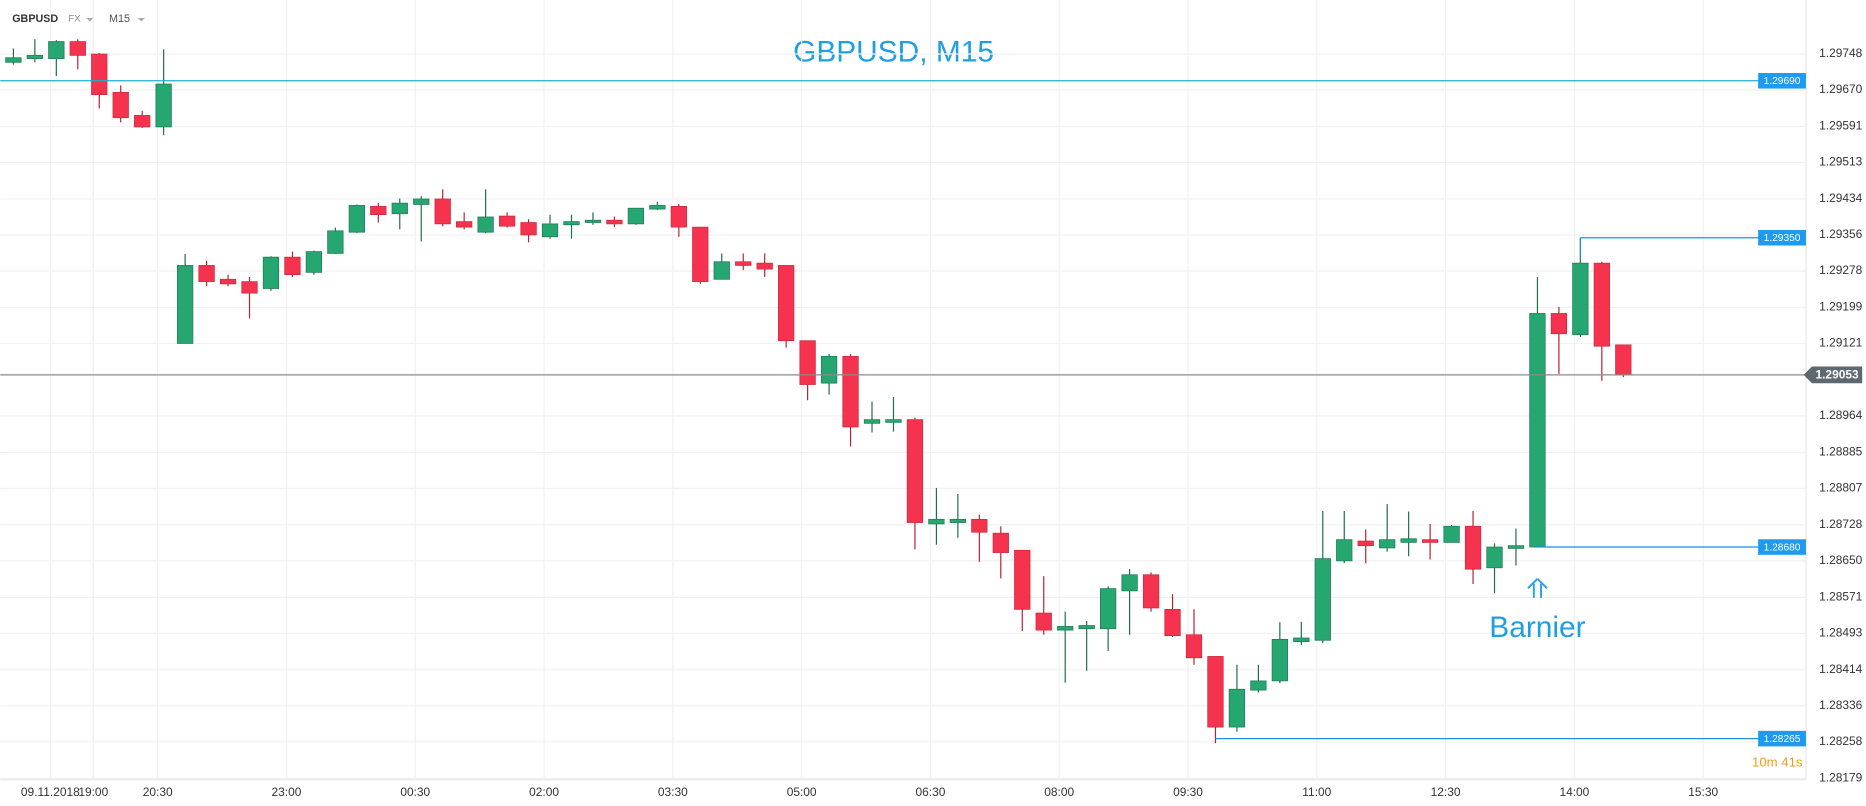  I want to click on chart-title: GBPUSD, M15, so click(893, 52).